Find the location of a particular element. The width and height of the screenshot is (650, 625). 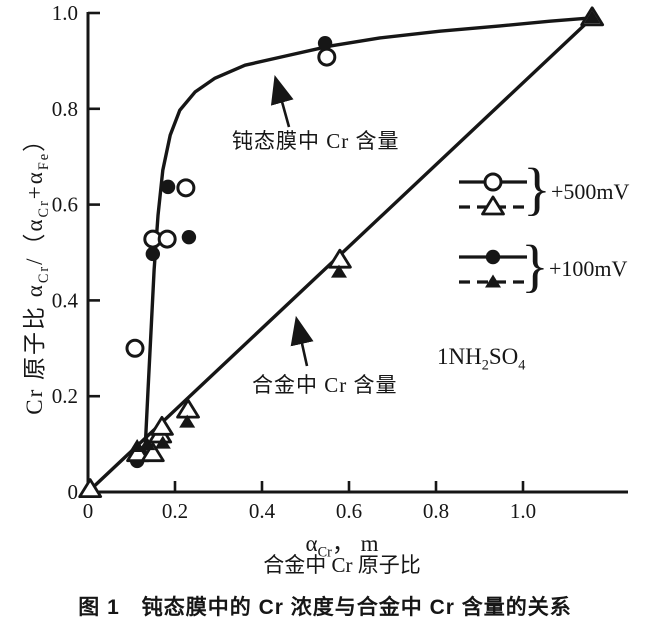

y-title-text: Cr 原子比 α is located at coordinates (35, 349).